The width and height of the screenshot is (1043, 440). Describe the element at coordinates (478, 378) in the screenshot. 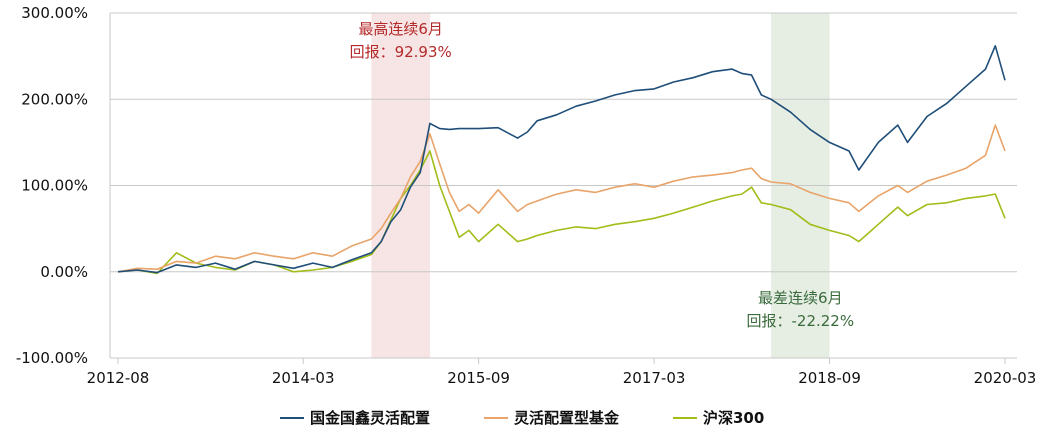

I see `x-tick-label-2: 2015-09` at that location.